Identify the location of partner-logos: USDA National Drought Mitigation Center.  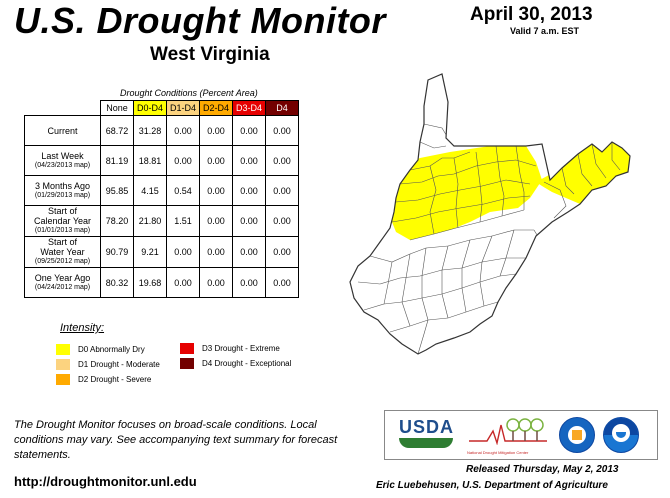
(521, 435).